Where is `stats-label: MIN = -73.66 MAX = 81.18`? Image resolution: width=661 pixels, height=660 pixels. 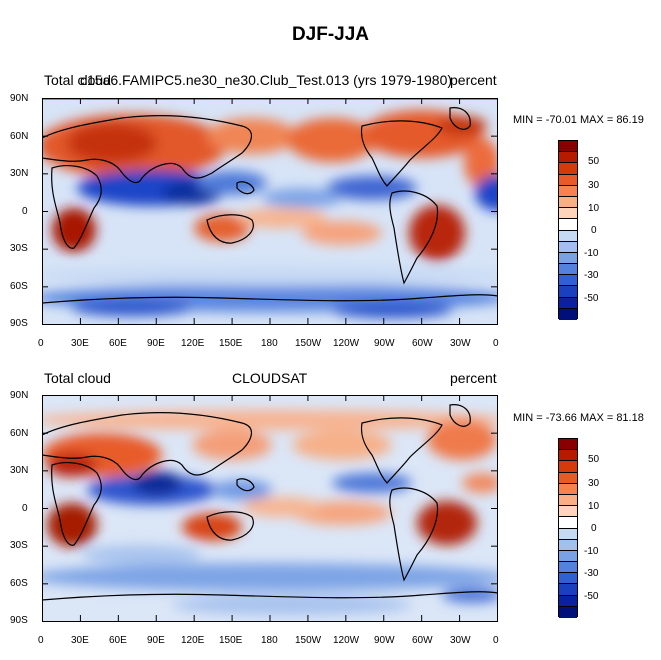 stats-label: MIN = -73.66 MAX = 81.18 is located at coordinates (578, 418).